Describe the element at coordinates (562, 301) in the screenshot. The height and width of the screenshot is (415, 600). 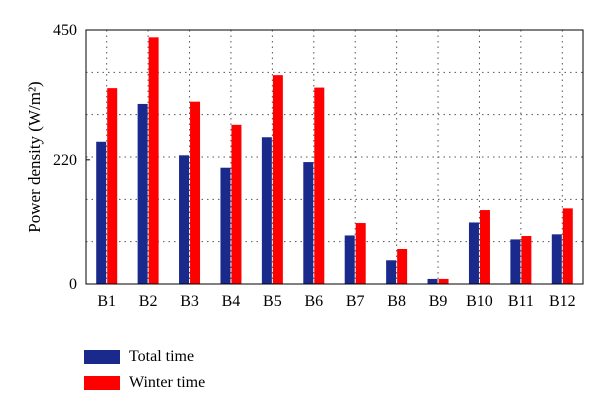
I see `x-tick-label-b12: B12` at that location.